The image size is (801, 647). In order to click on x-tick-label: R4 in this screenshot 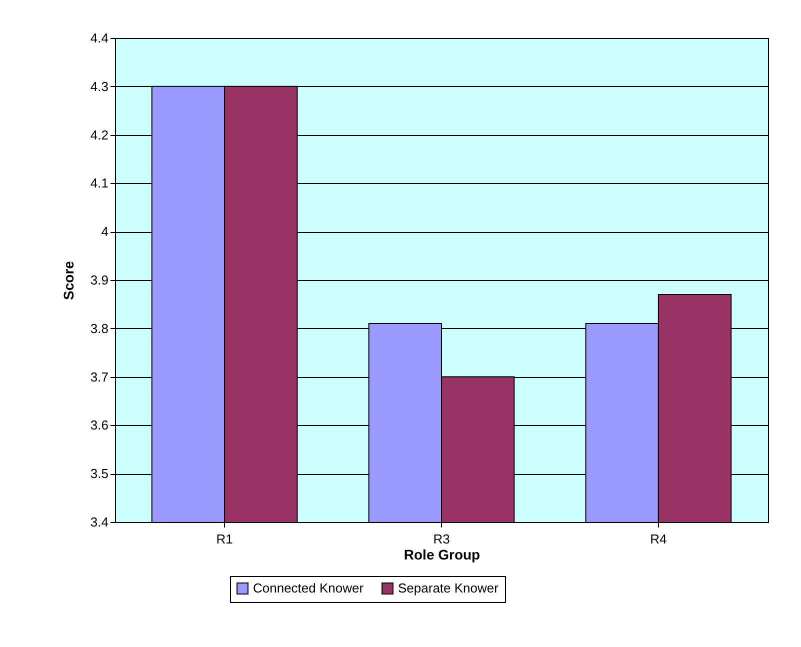, I will do `click(658, 539)`.